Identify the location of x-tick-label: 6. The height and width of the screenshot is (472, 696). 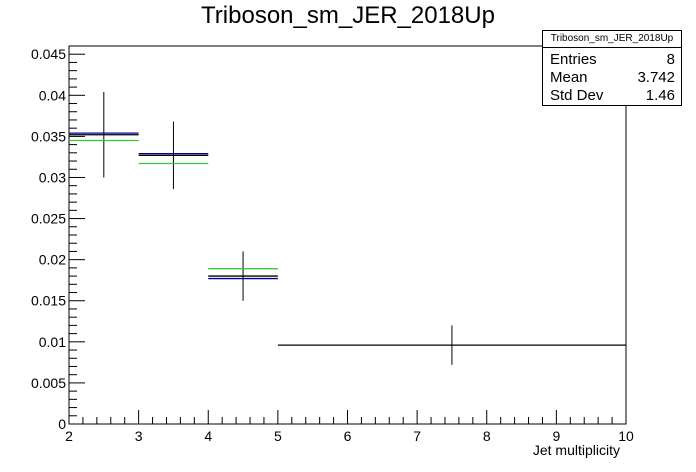
(348, 436).